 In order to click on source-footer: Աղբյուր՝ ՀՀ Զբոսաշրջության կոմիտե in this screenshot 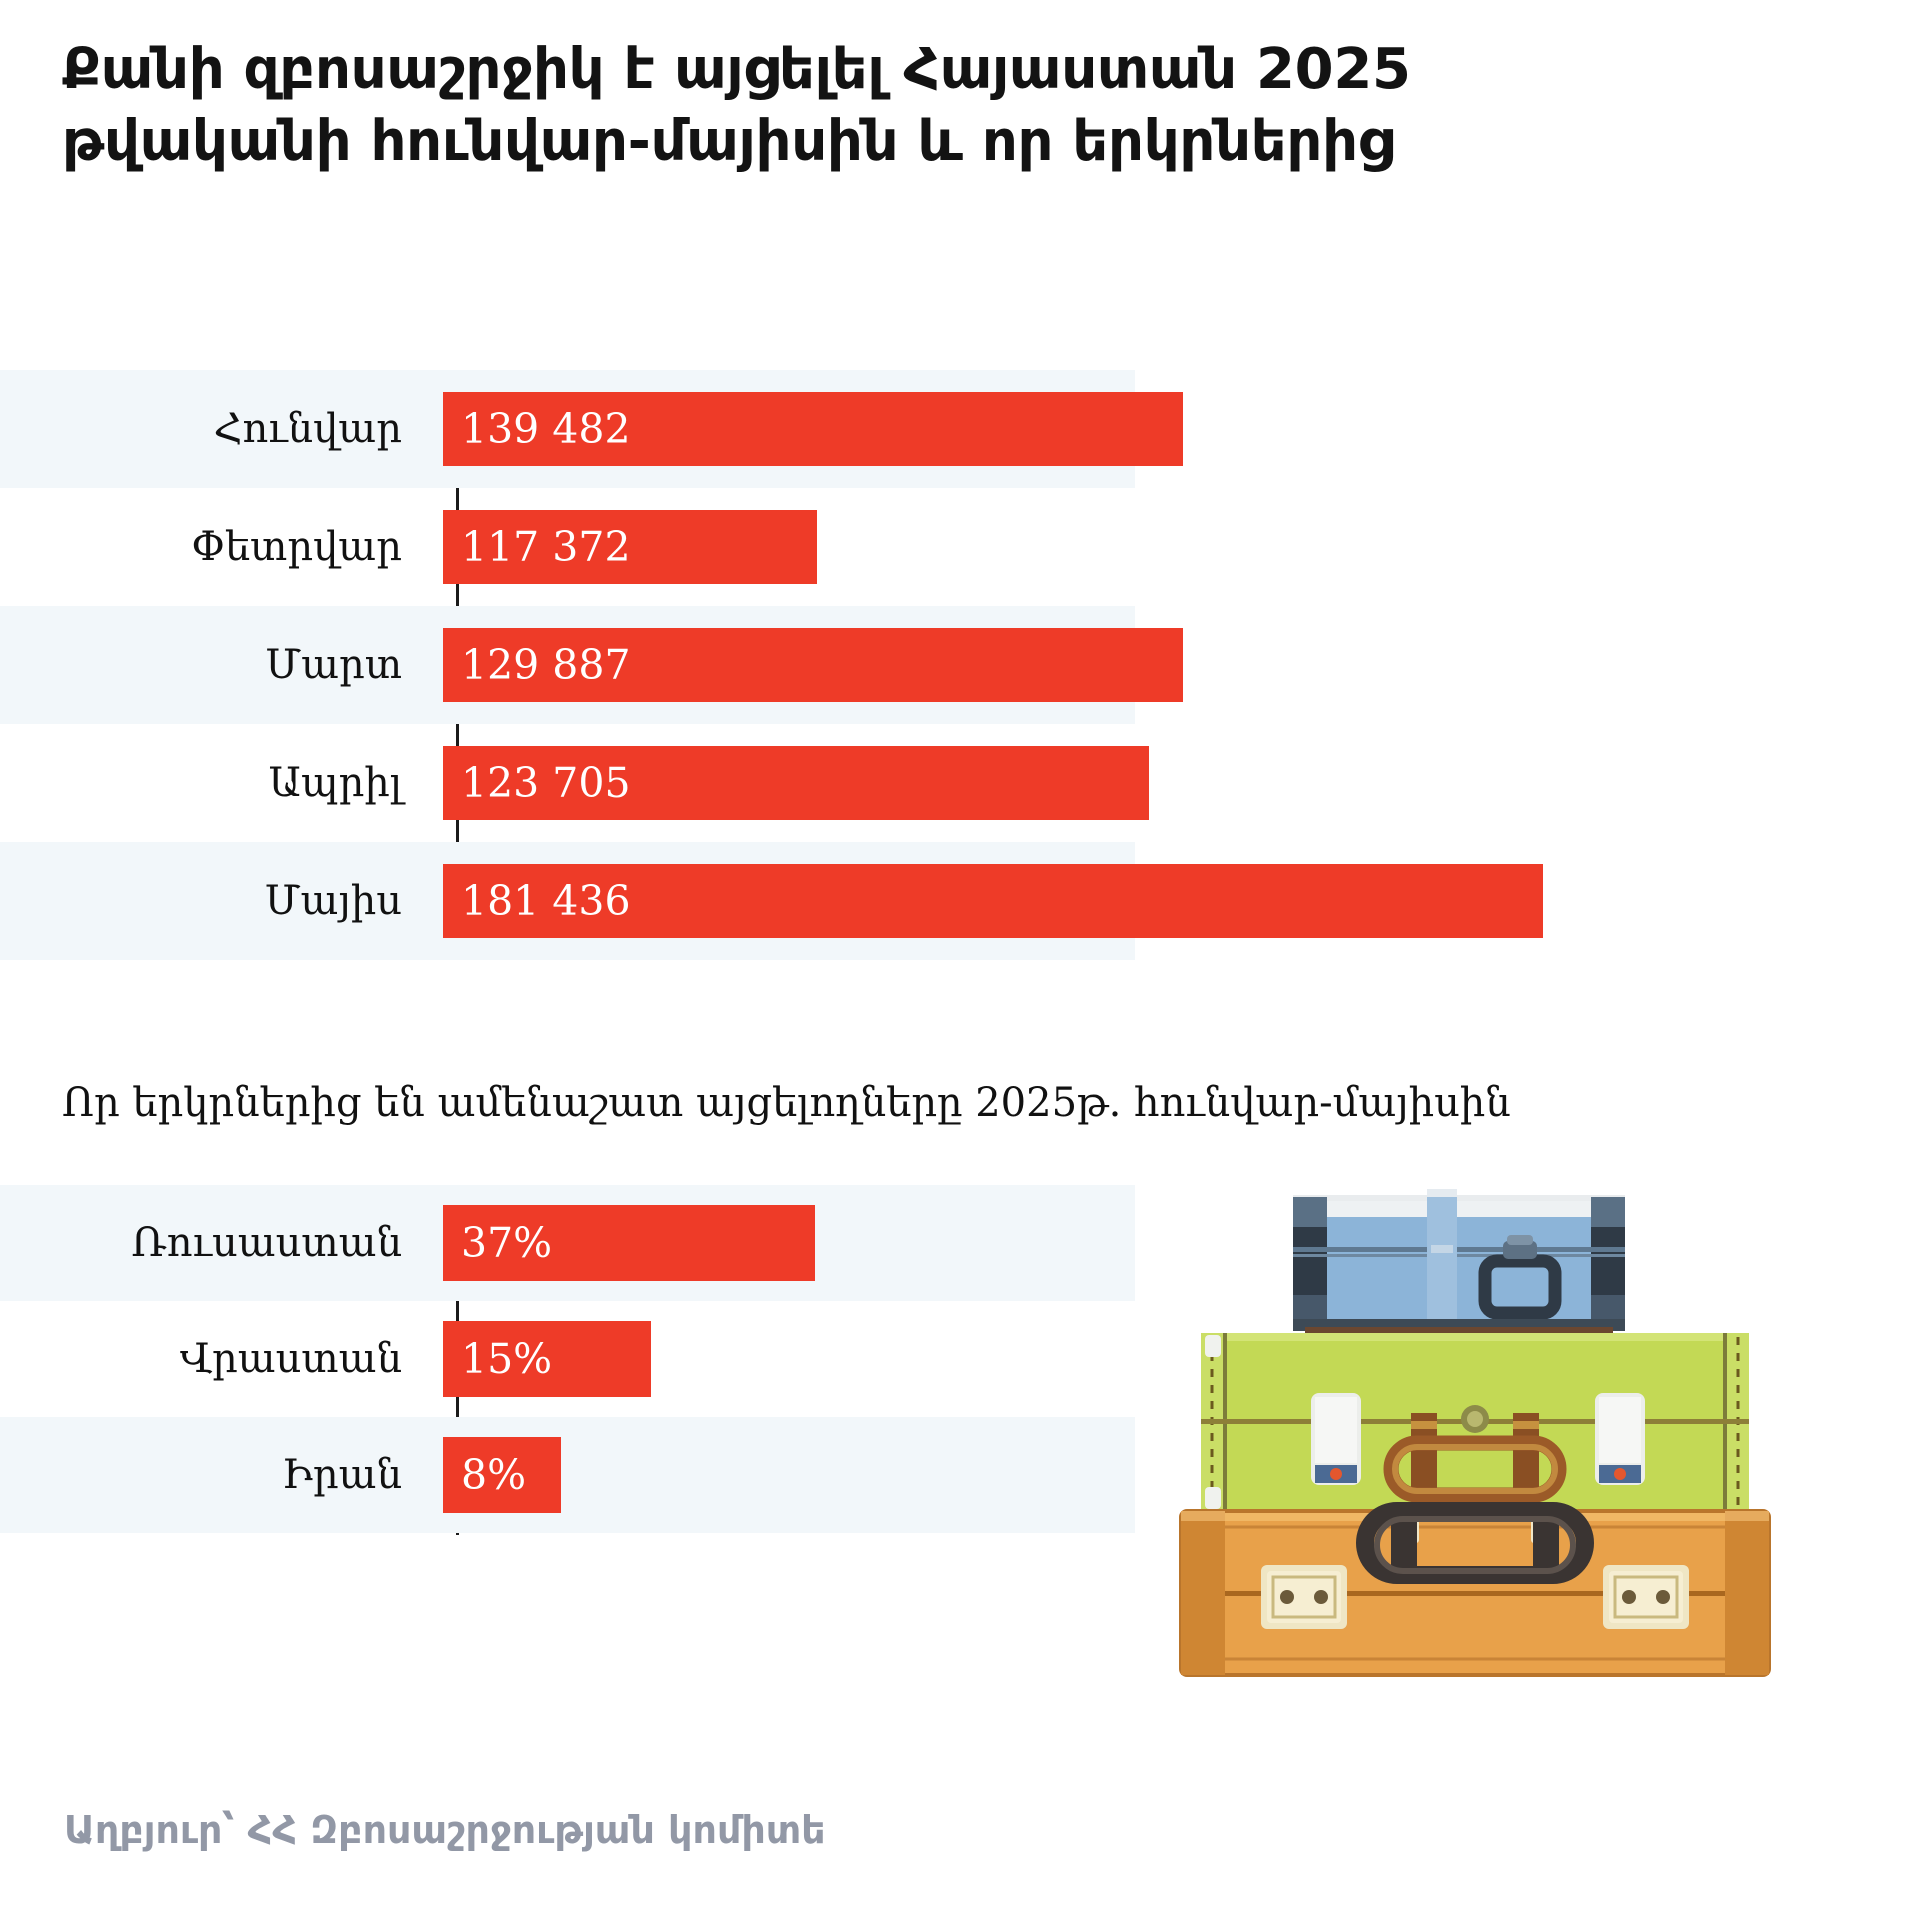, I will do `click(445, 1830)`.